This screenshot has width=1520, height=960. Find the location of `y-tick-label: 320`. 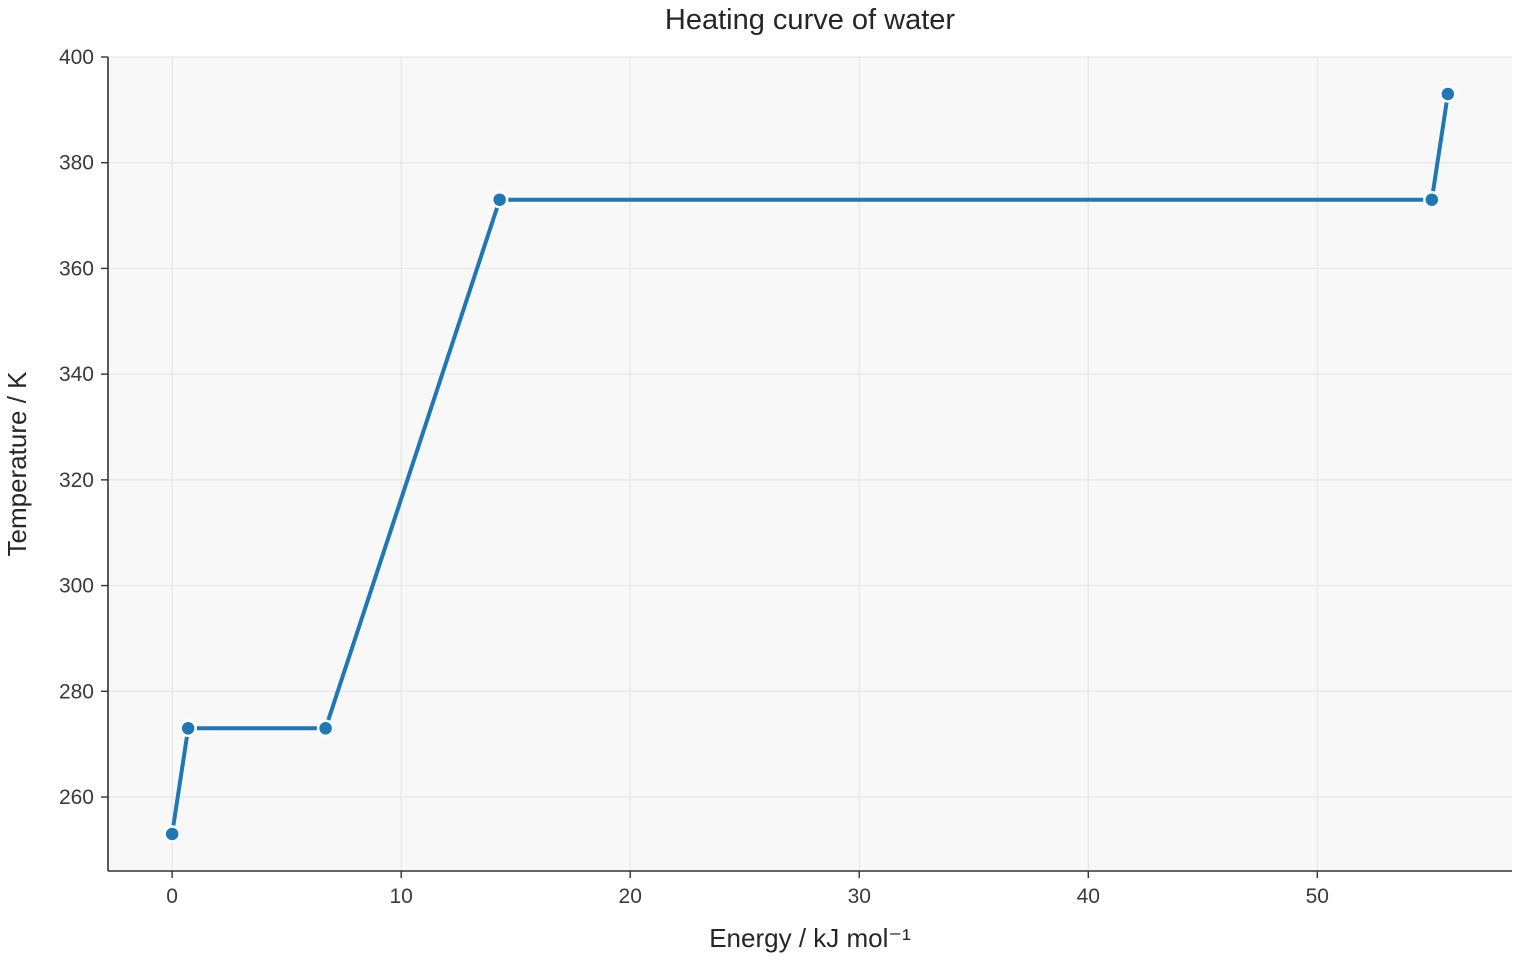

y-tick-label: 320 is located at coordinates (76, 480).